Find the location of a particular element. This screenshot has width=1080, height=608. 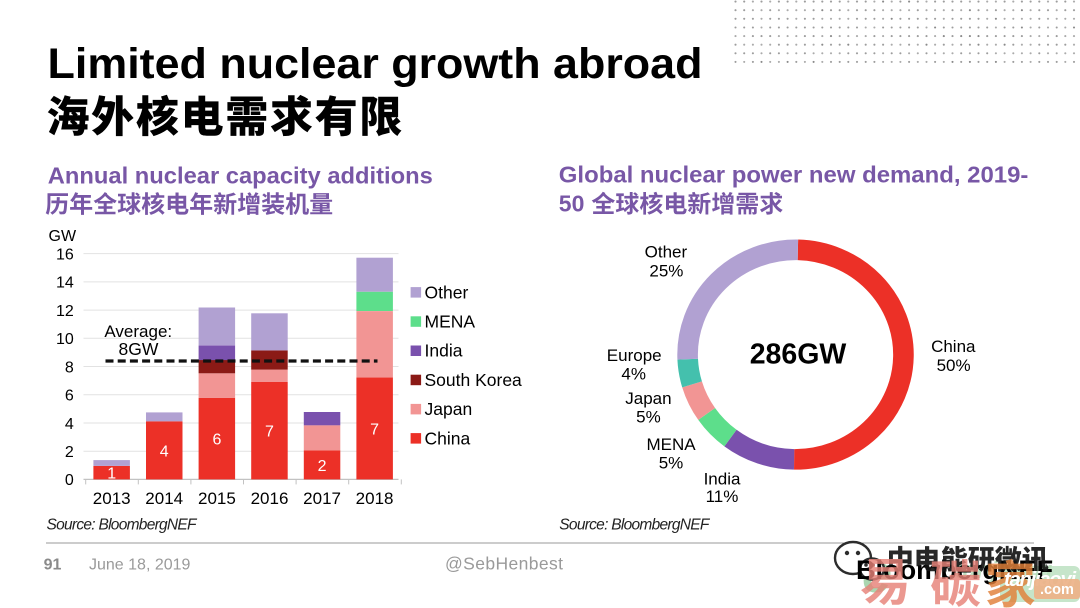

svg-text: 2015 is located at coordinates (217, 498).